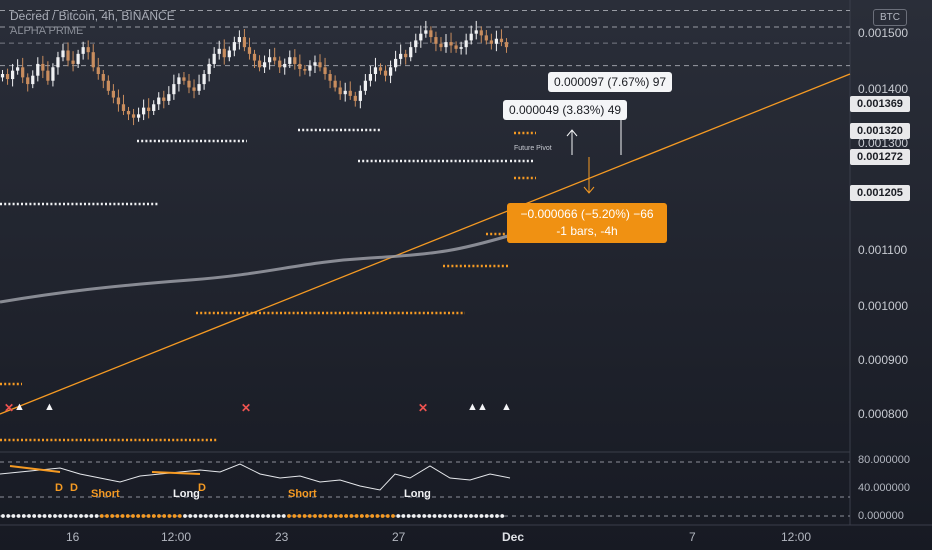 The image size is (932, 550). Describe the element at coordinates (881, 516) in the screenshot. I see `oscillator-axis-label: 0.000000` at that location.